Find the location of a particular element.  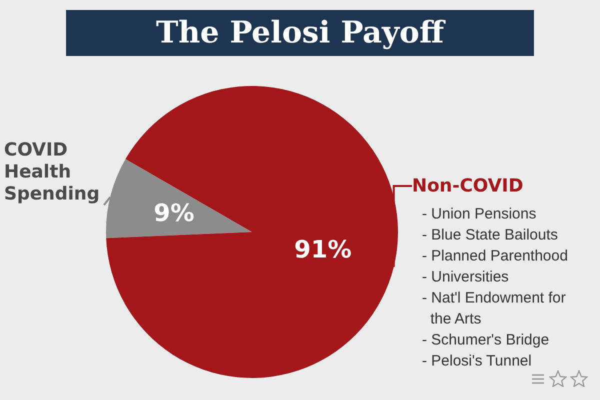

slice-label: Non-COVID is located at coordinates (468, 186).